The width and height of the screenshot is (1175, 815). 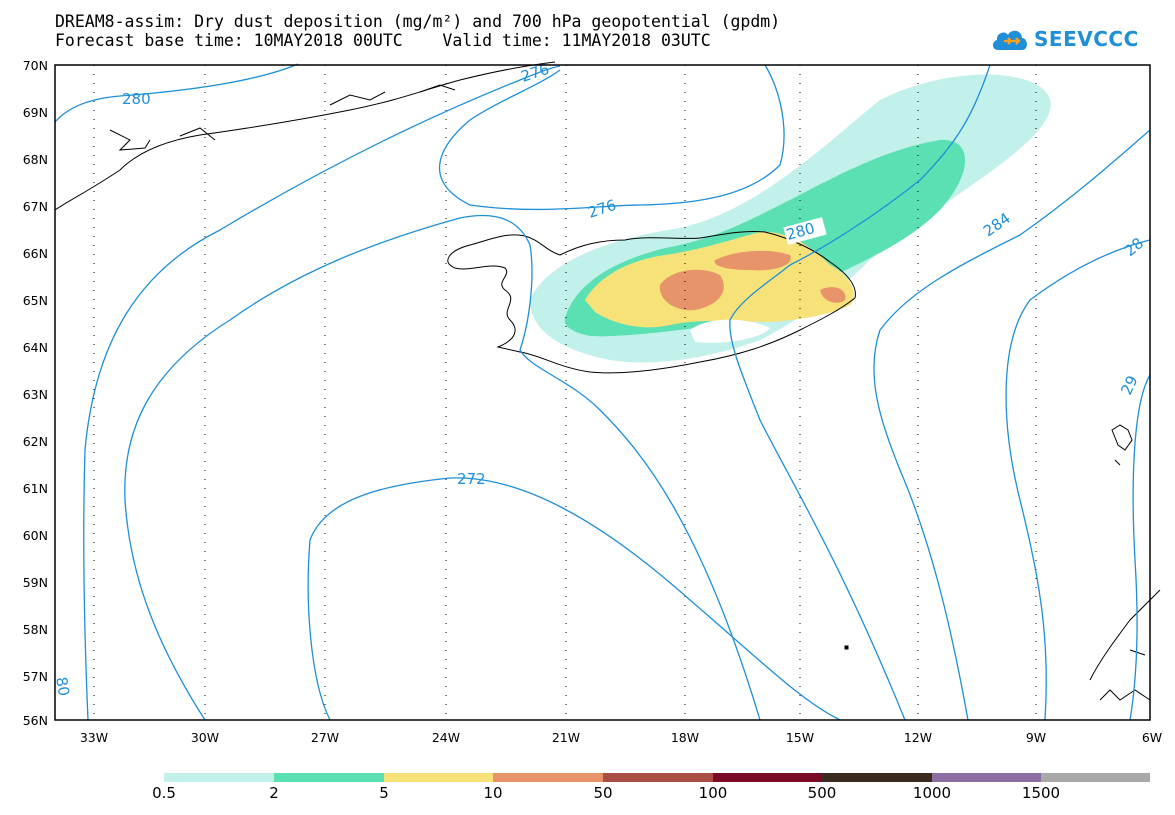 What do you see at coordinates (282, 117) in the screenshot?
I see `greenland-coast-detail` at bounding box center [282, 117].